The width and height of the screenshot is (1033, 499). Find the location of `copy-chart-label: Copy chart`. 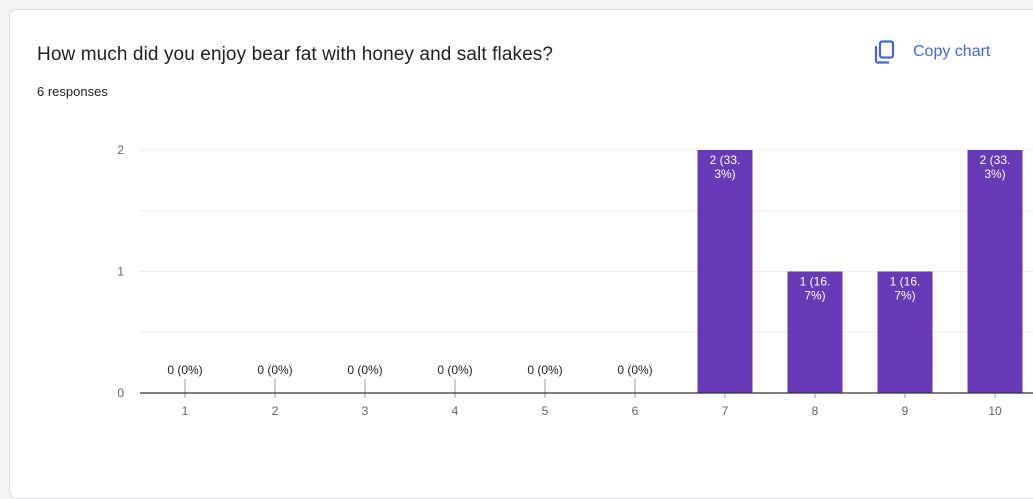

copy-chart-label: Copy chart is located at coordinates (952, 51).